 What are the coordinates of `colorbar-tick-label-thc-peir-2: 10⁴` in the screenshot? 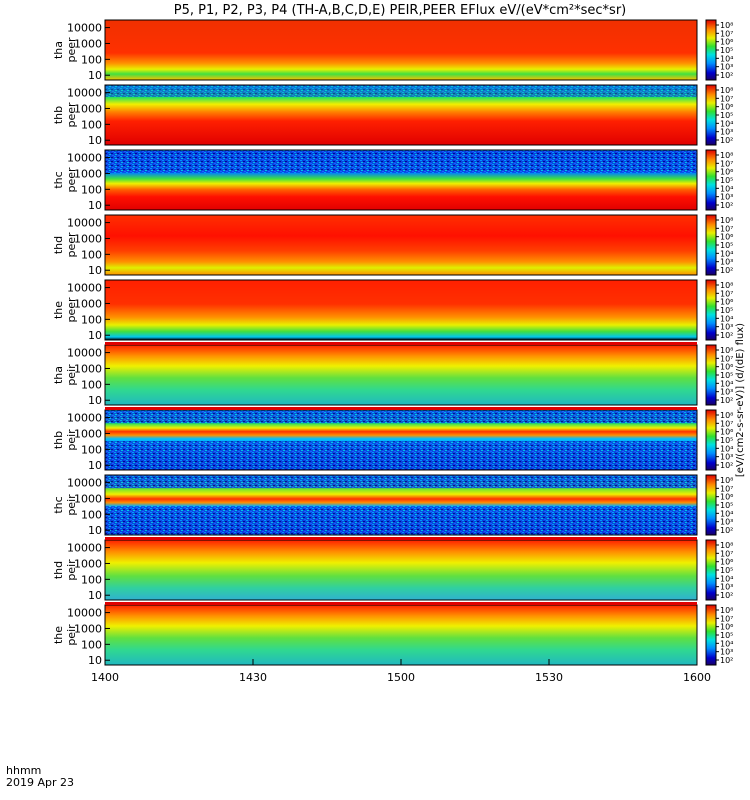 It's located at (726, 513).